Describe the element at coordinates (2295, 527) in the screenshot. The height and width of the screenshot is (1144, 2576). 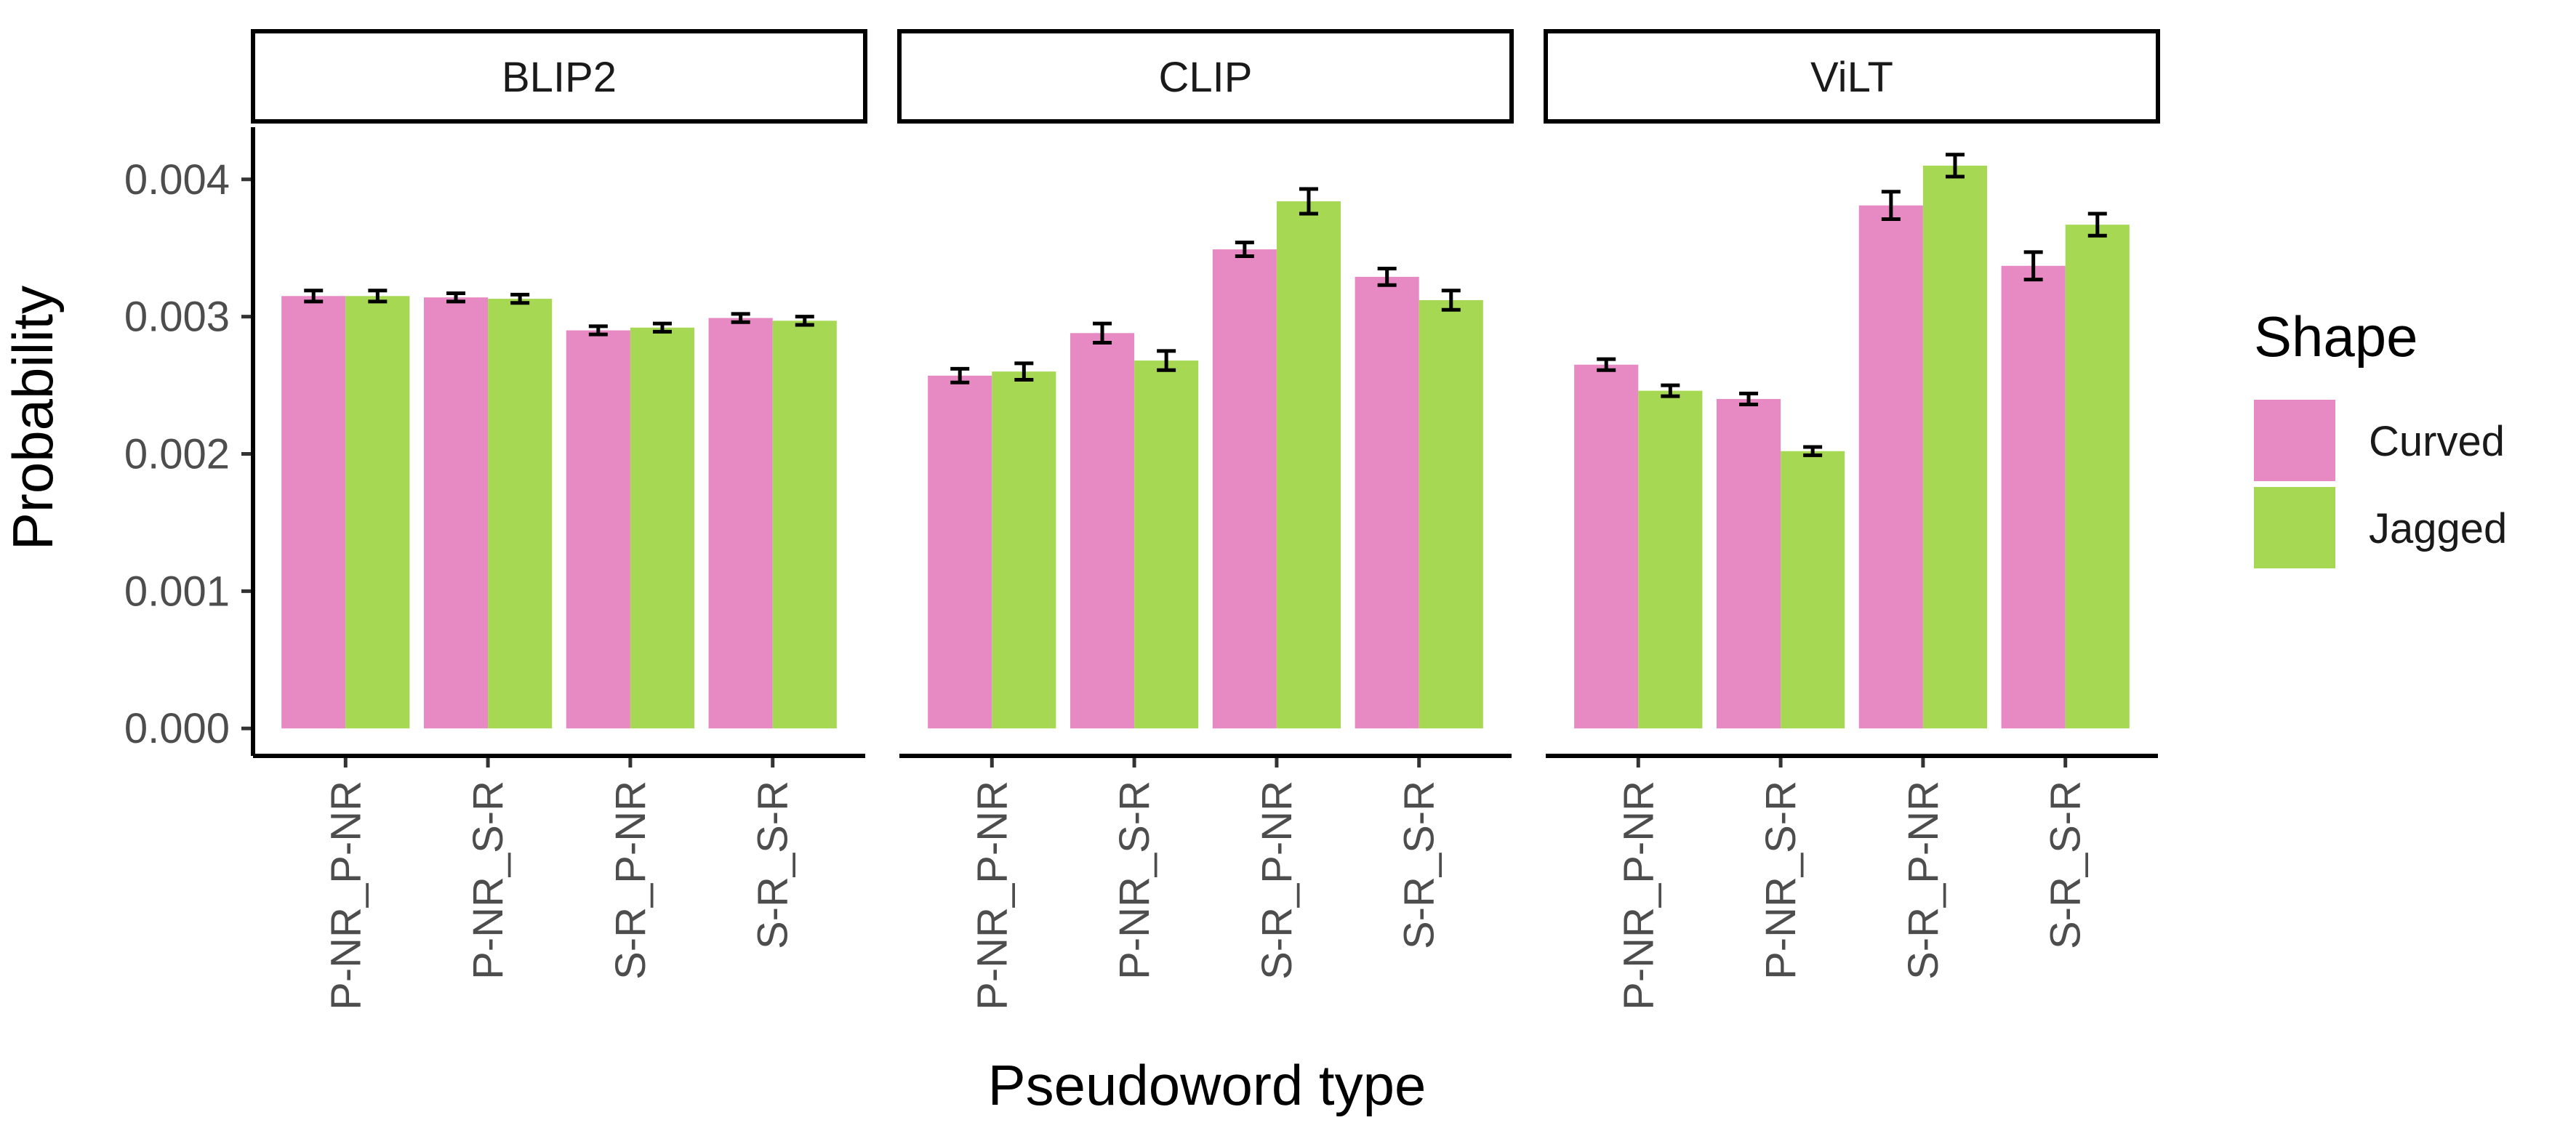
I see `legend-key-jagged` at that location.